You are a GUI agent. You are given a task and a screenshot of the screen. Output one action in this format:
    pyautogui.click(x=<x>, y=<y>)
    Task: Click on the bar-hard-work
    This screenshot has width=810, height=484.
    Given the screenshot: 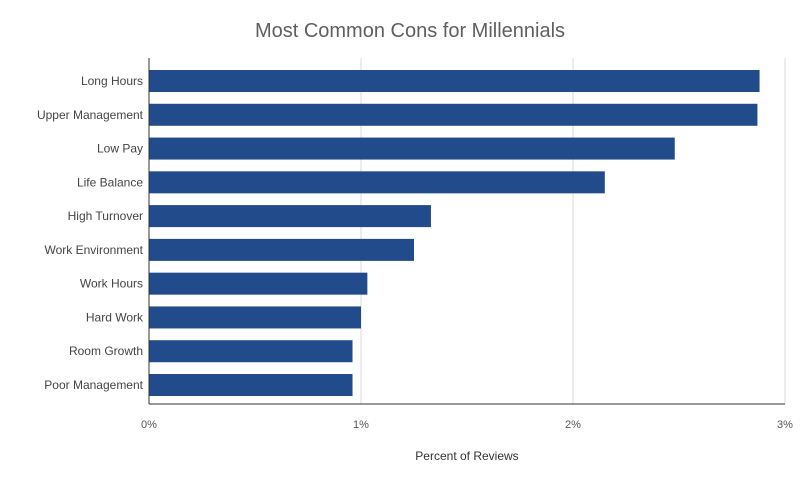 What is the action you would take?
    pyautogui.click(x=255, y=317)
    